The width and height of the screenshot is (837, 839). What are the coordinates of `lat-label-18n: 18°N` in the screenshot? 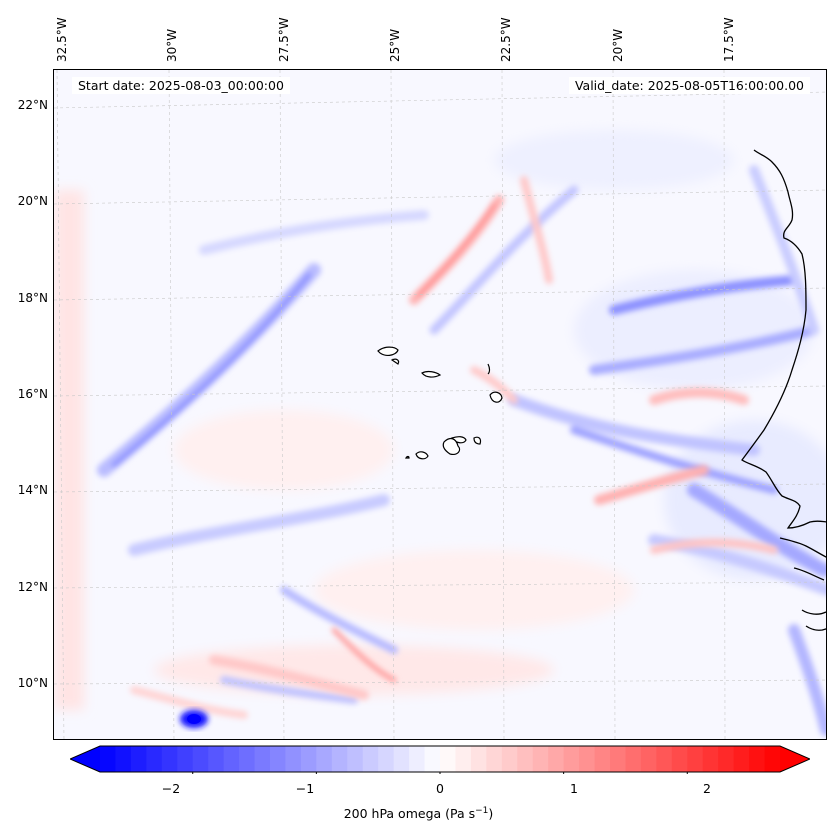 It's located at (32, 298).